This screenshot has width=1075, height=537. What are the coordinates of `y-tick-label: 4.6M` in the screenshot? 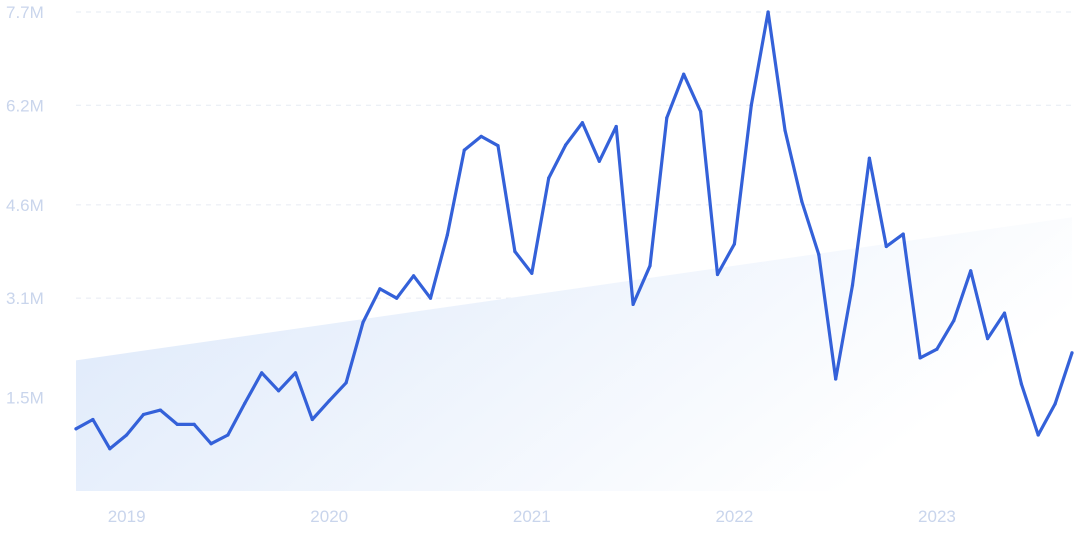 It's located at (25, 205).